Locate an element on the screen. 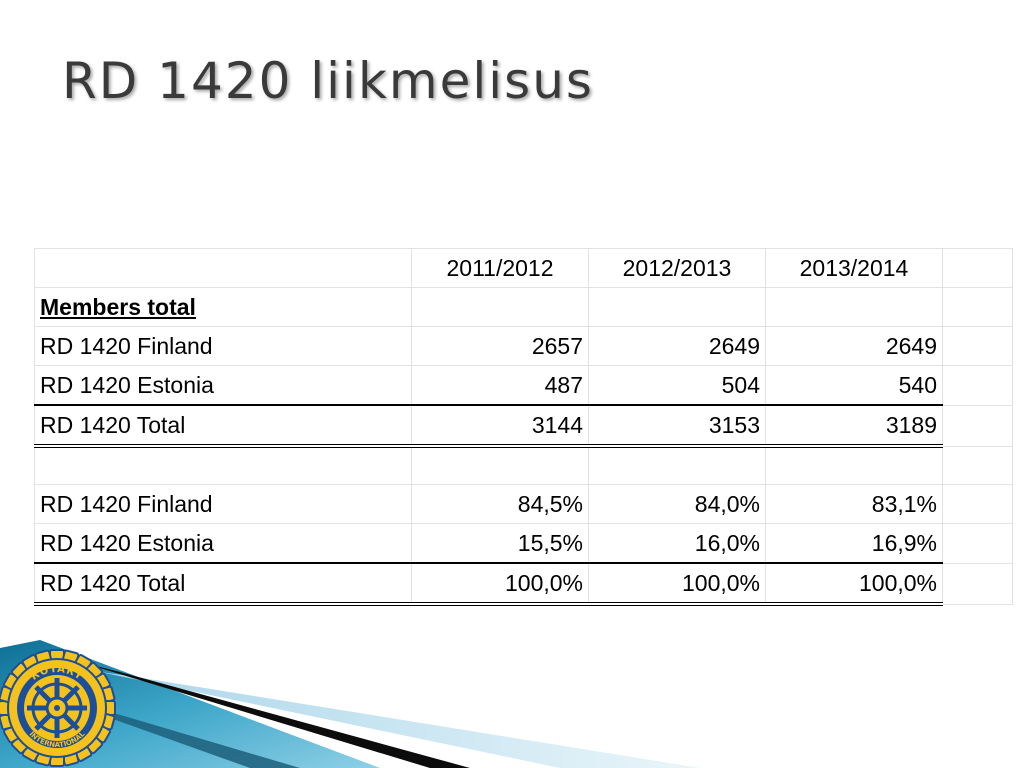  table-header-row: 2011/2012 2012/2013 2013/2014 is located at coordinates (523, 268).